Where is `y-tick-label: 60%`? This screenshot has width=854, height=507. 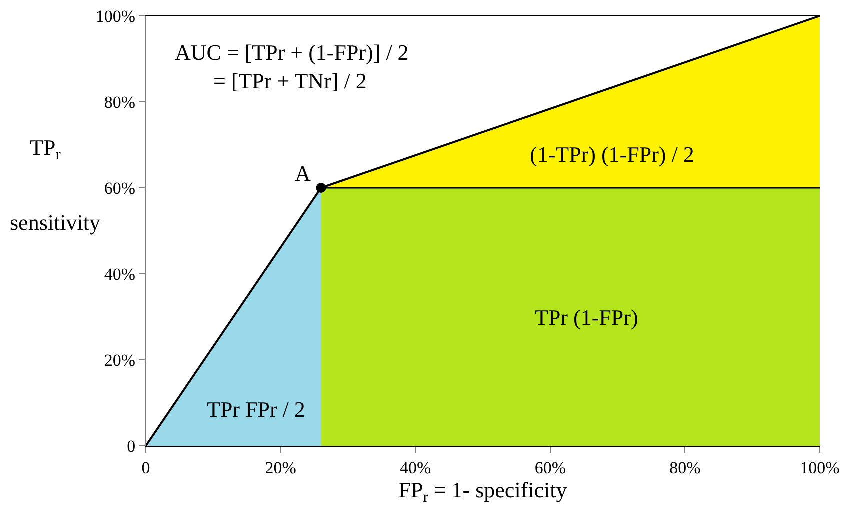 y-tick-label: 60% is located at coordinates (120, 188).